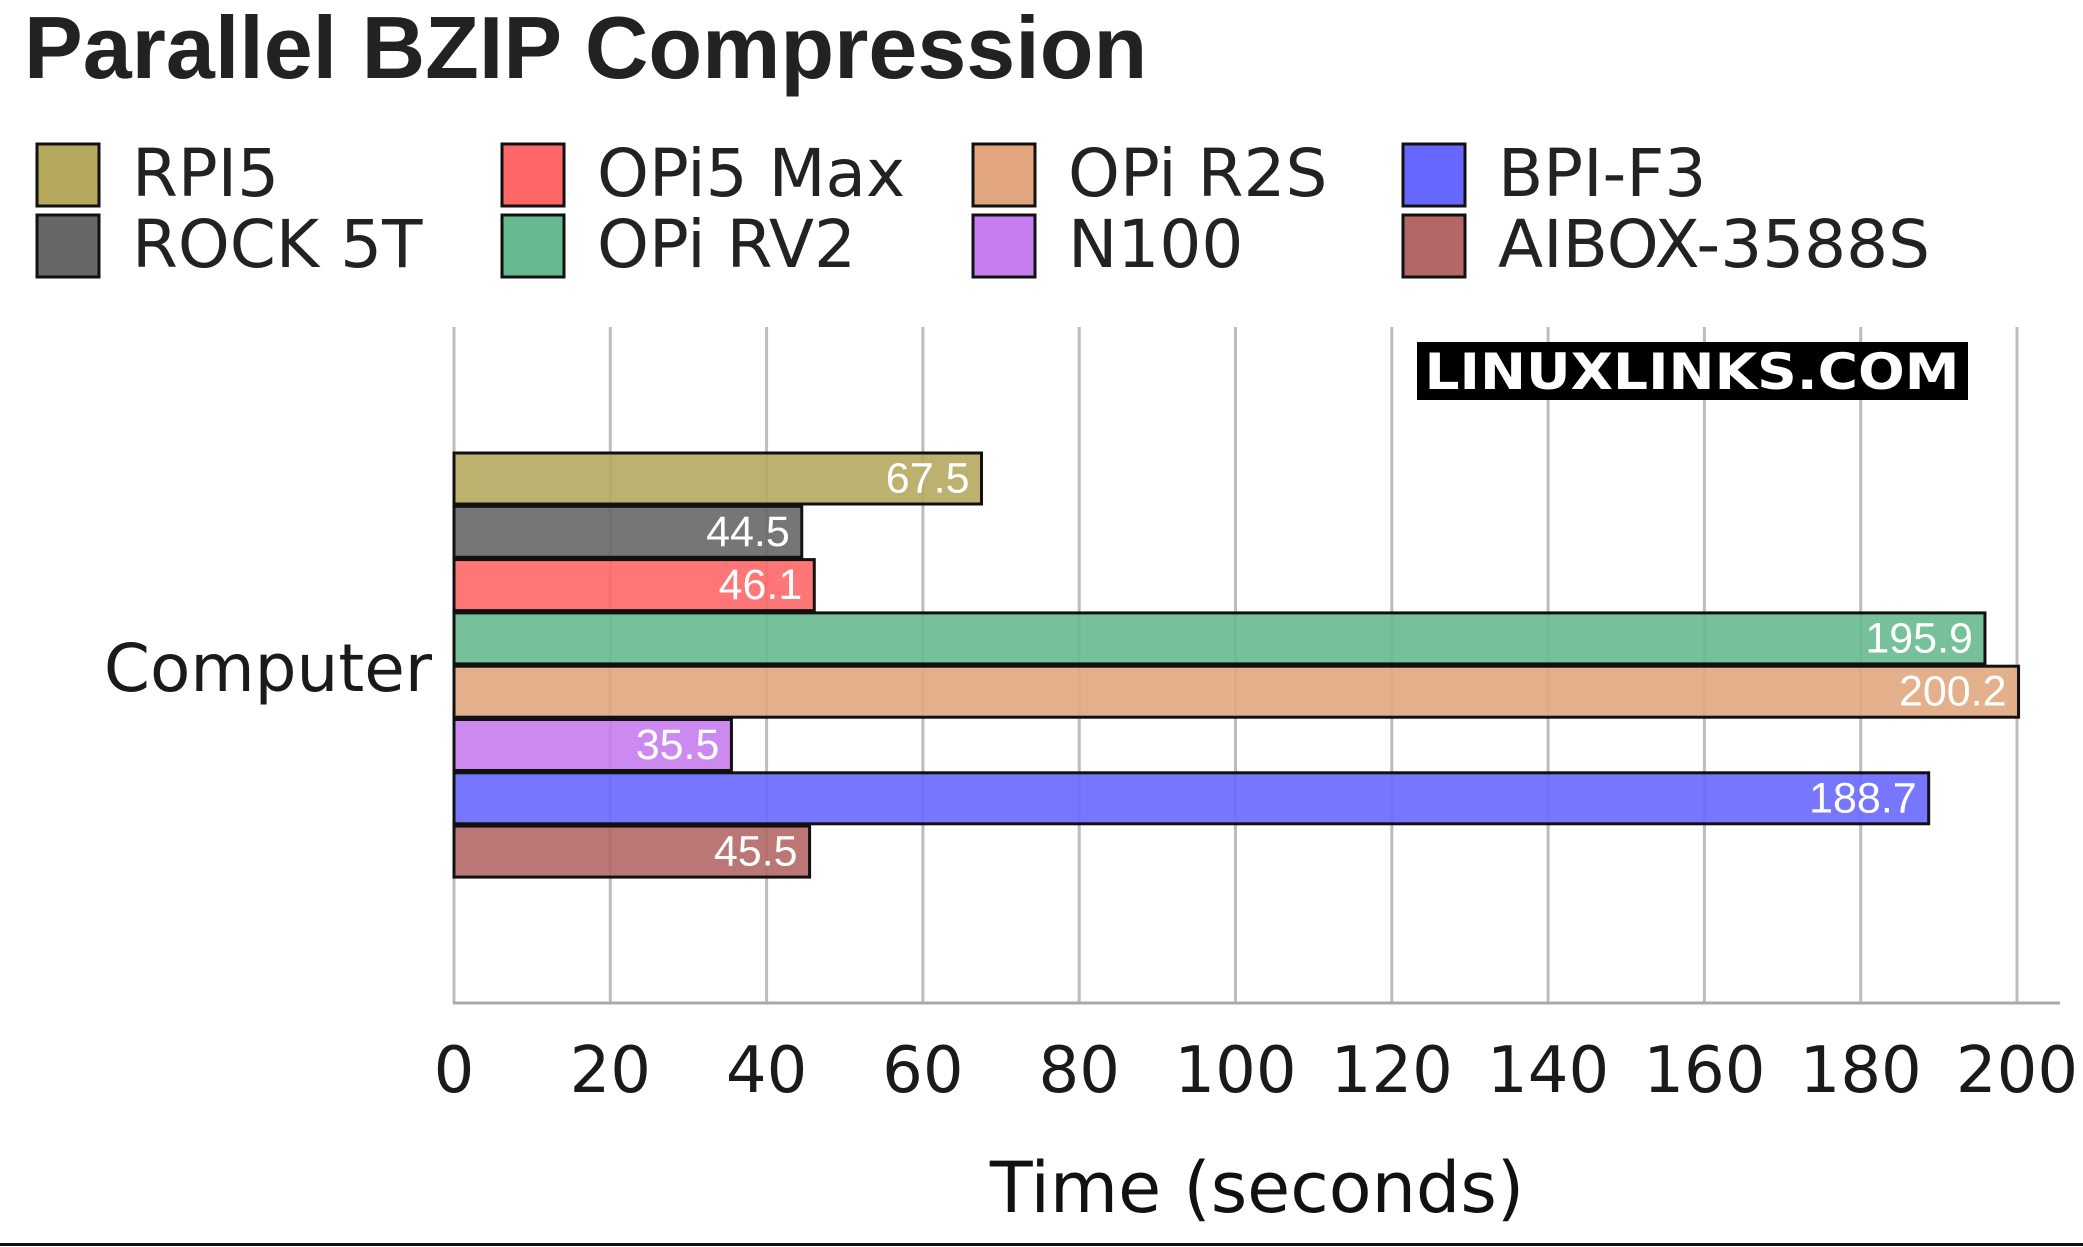 The image size is (2083, 1247). I want to click on legend-swatch-n100, so click(1004, 246).